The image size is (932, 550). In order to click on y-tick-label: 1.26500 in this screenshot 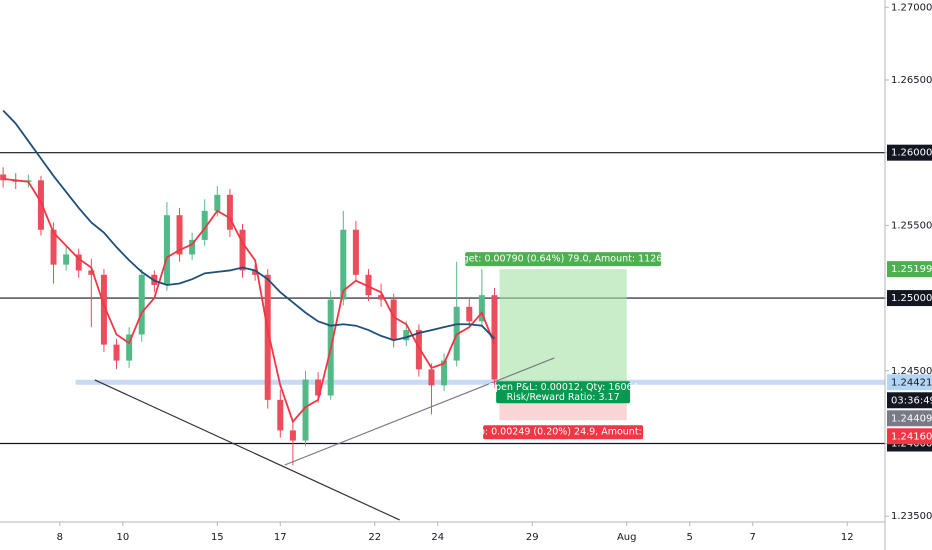, I will do `click(911, 80)`.